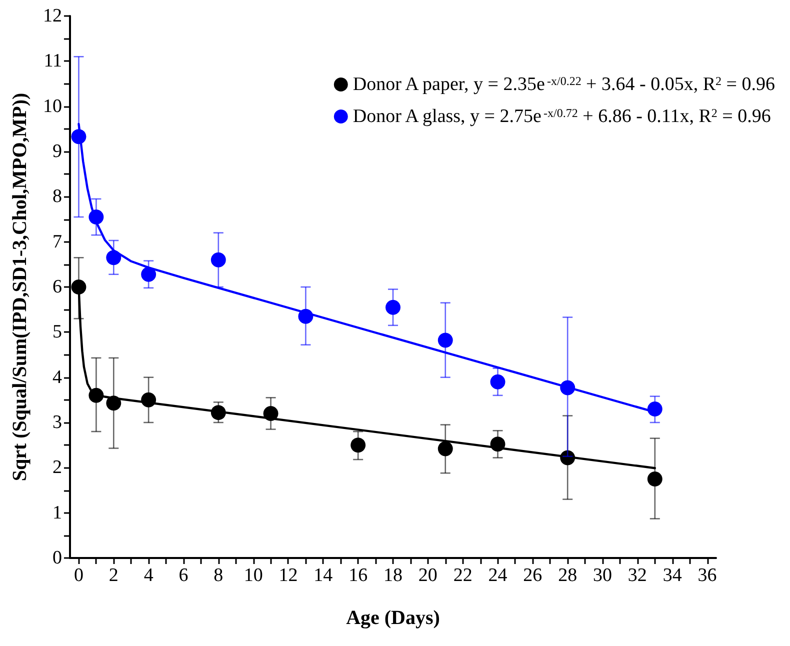  Describe the element at coordinates (79, 575) in the screenshot. I see `x-tick-label: 0` at that location.